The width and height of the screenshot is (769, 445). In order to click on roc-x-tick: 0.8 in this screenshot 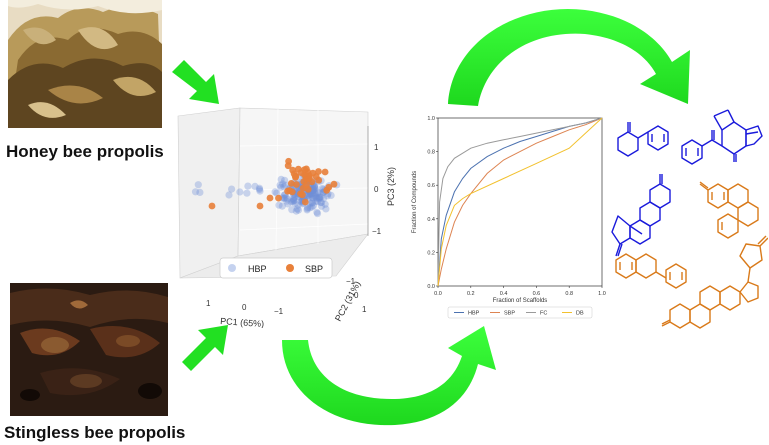, I will do `click(569, 294)`.